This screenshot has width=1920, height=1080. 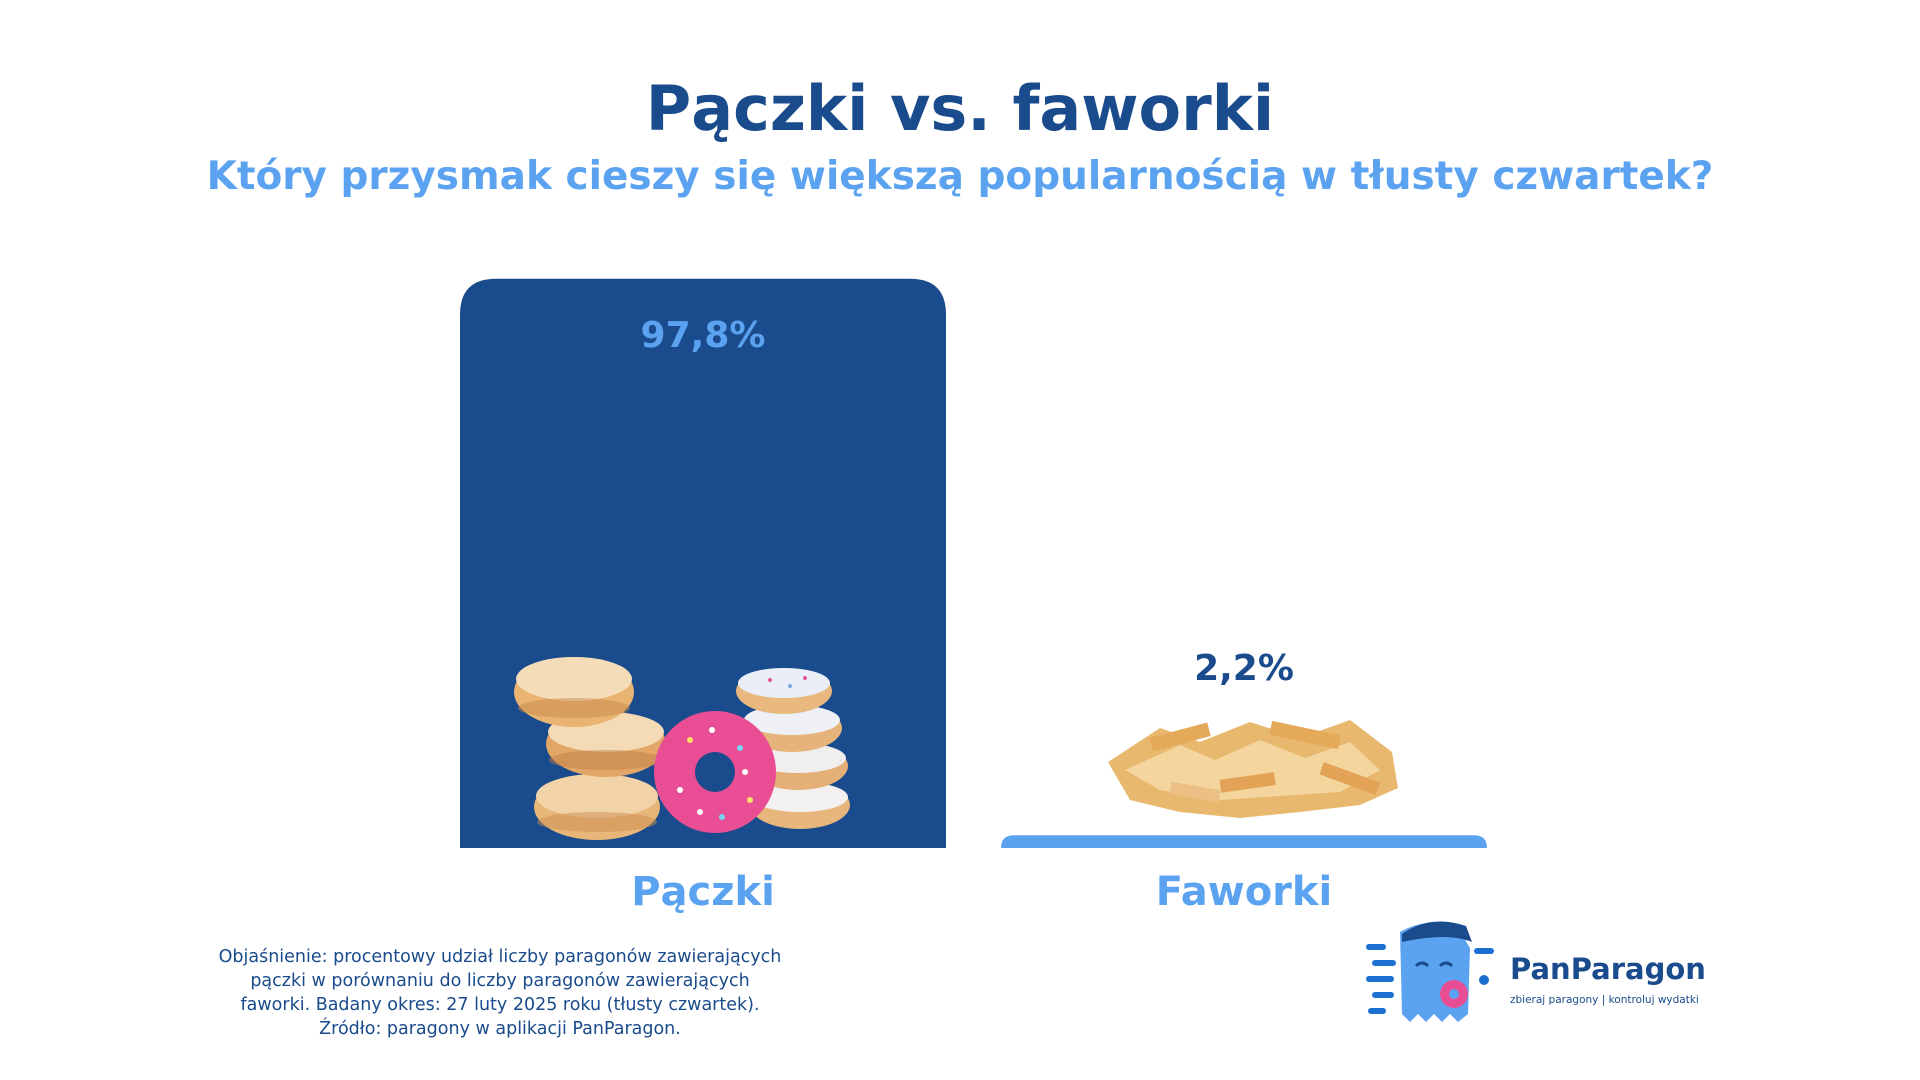 I want to click on value-label: 97,8%, so click(x=703, y=335).